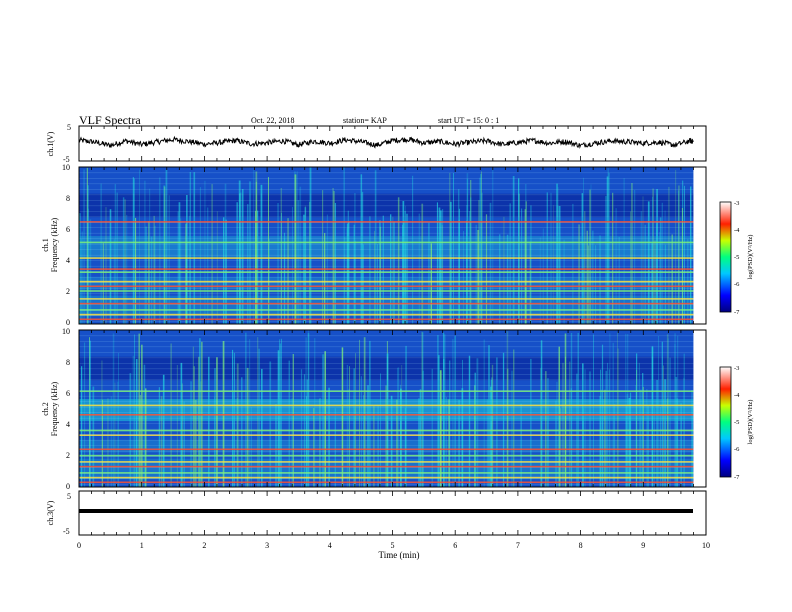 The height and width of the screenshot is (612, 792). I want to click on xtick-0: 0, so click(79, 545).